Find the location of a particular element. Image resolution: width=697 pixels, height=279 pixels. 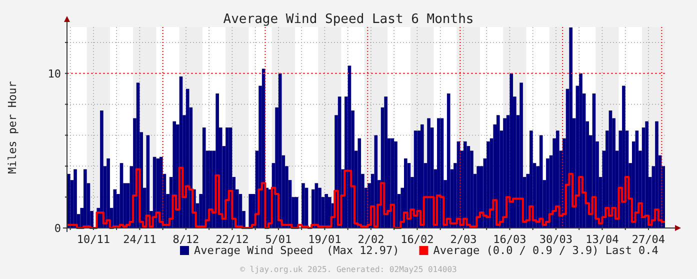

y-tick-label: 0 is located at coordinates (57, 228).